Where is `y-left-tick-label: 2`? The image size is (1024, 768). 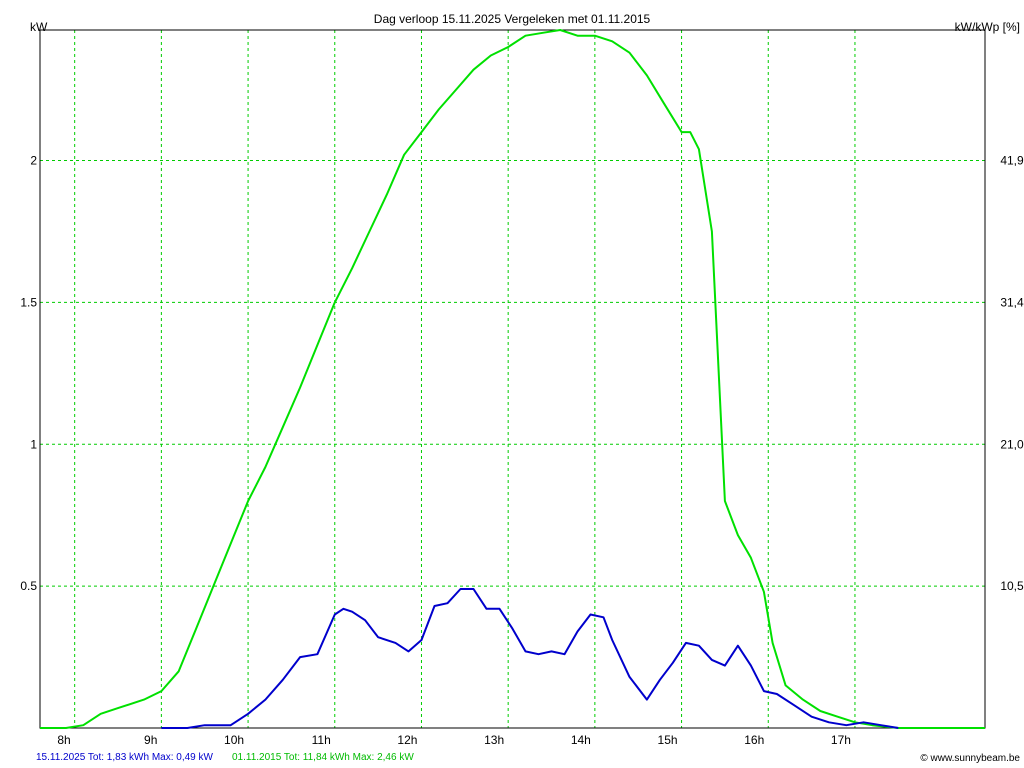
y-left-tick-label: 2 is located at coordinates (33, 161).